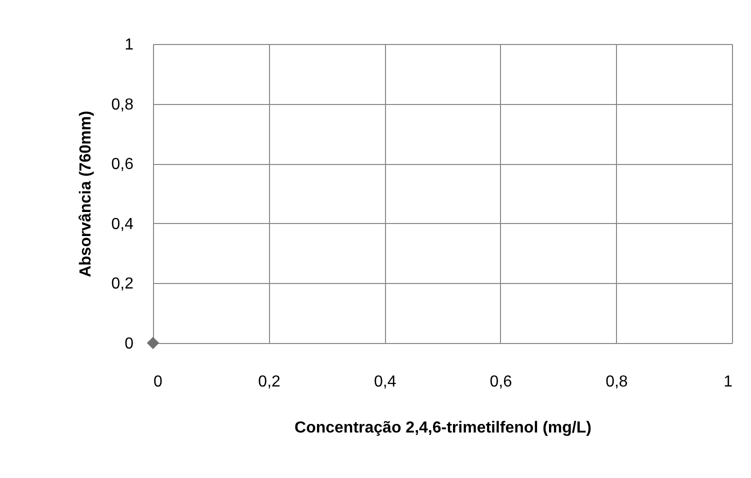 Image resolution: width=751 pixels, height=478 pixels. Describe the element at coordinates (122, 284) in the screenshot. I see `y-tick-label: 0,2` at that location.